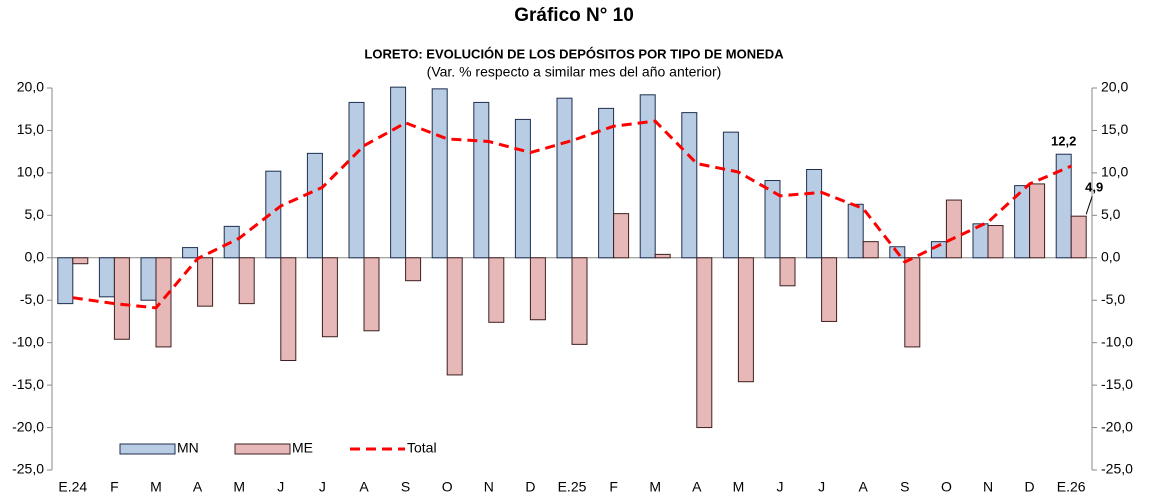 Image resolution: width=1150 pixels, height=499 pixels. I want to click on value-label: 12,2, so click(1063, 141).